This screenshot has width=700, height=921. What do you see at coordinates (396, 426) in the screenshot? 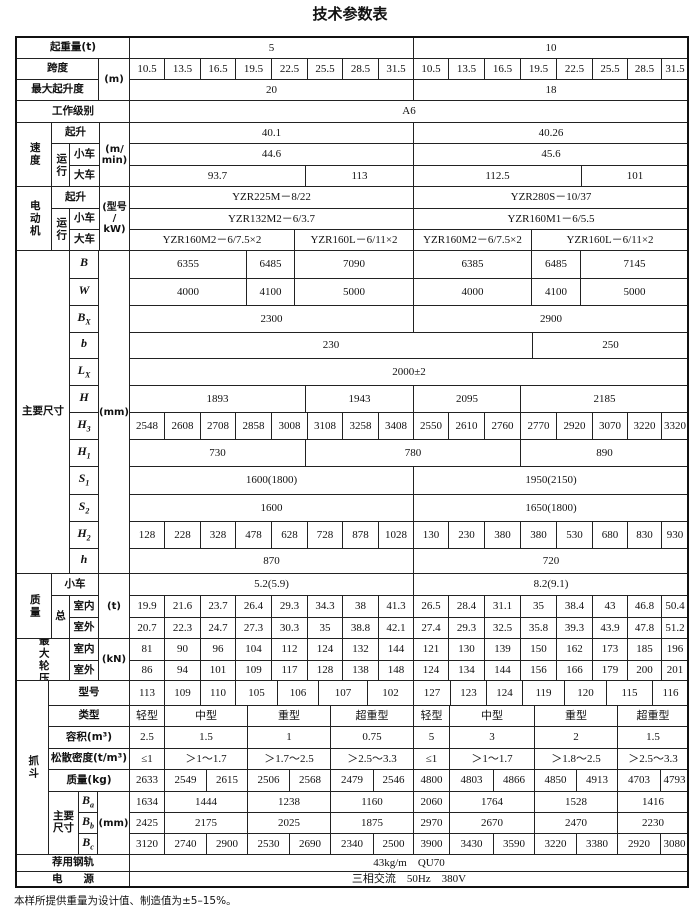
I see `value-cell: 3408` at bounding box center [396, 426].